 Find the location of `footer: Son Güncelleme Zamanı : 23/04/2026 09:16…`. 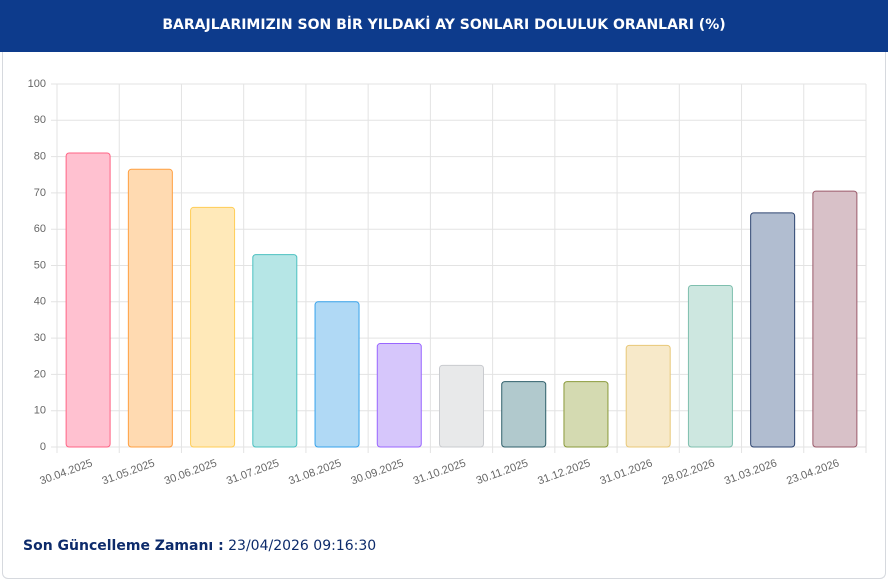

footer: Son Güncelleme Zamanı : 23/04/2026 09:16… is located at coordinates (199, 546).